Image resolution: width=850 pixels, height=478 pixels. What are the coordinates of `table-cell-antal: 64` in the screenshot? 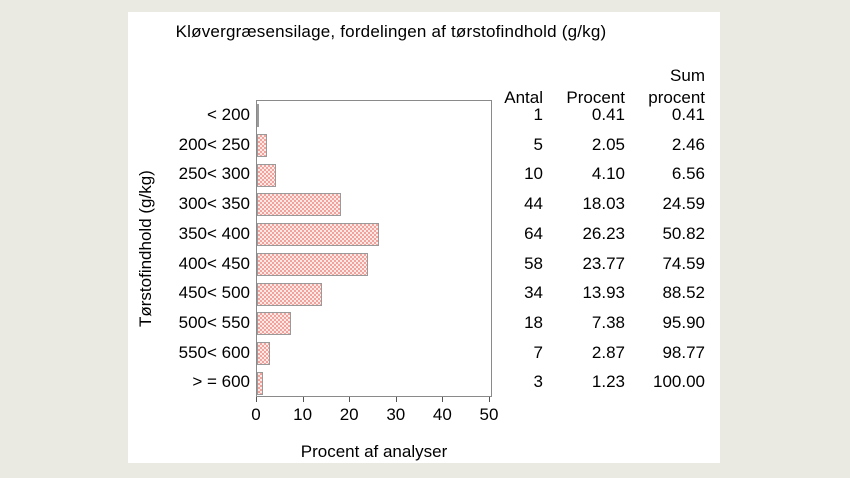 It's located at (533, 233).